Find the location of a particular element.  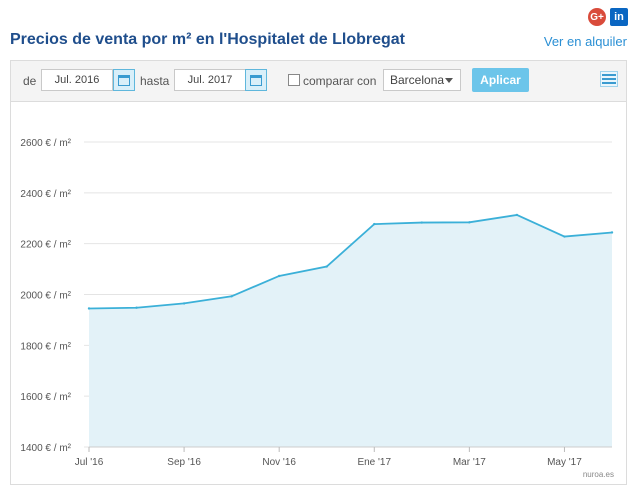

apply-button: Aplicar is located at coordinates (500, 80).